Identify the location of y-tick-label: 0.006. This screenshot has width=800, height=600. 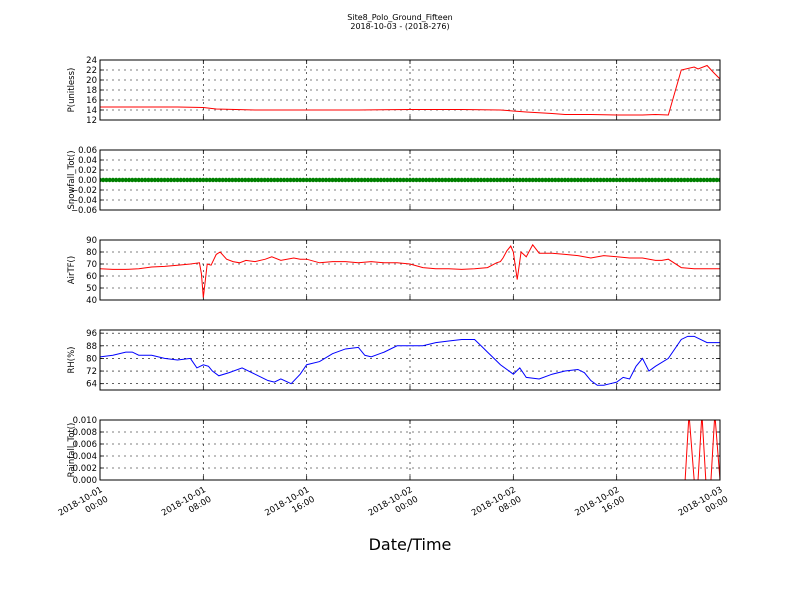
(85, 445).